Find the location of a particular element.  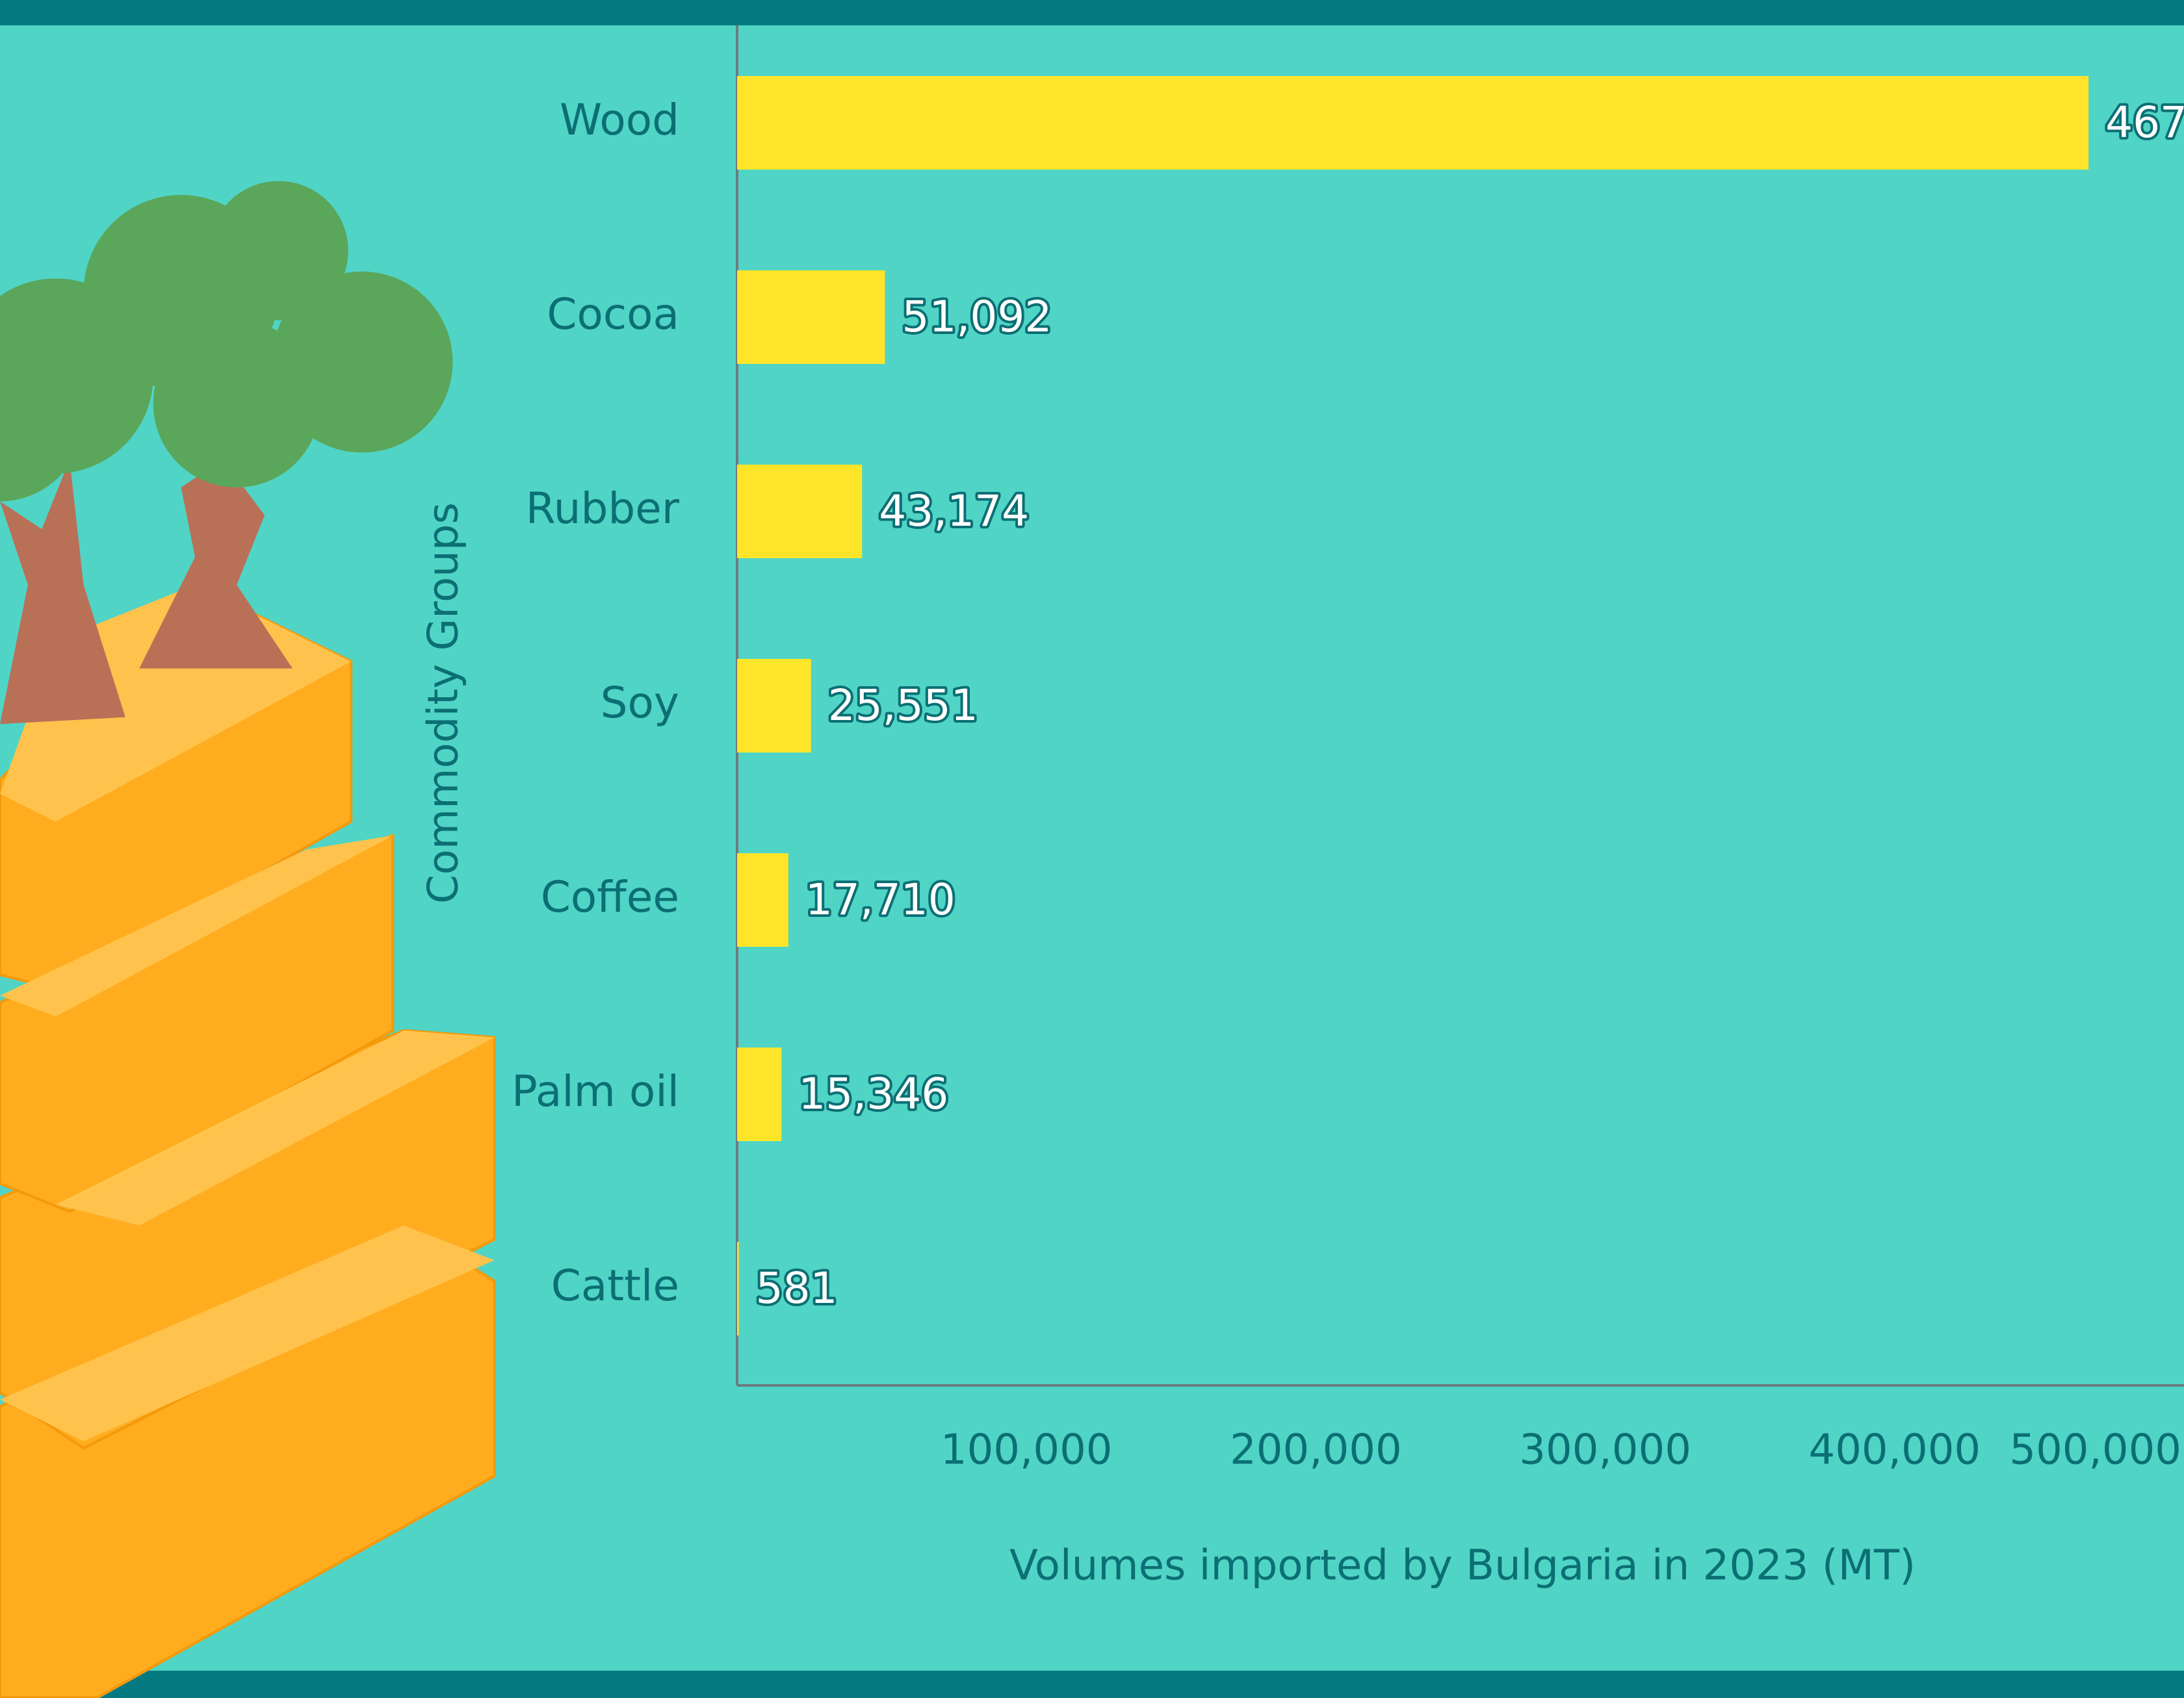

category-label: Soy is located at coordinates (640, 703).